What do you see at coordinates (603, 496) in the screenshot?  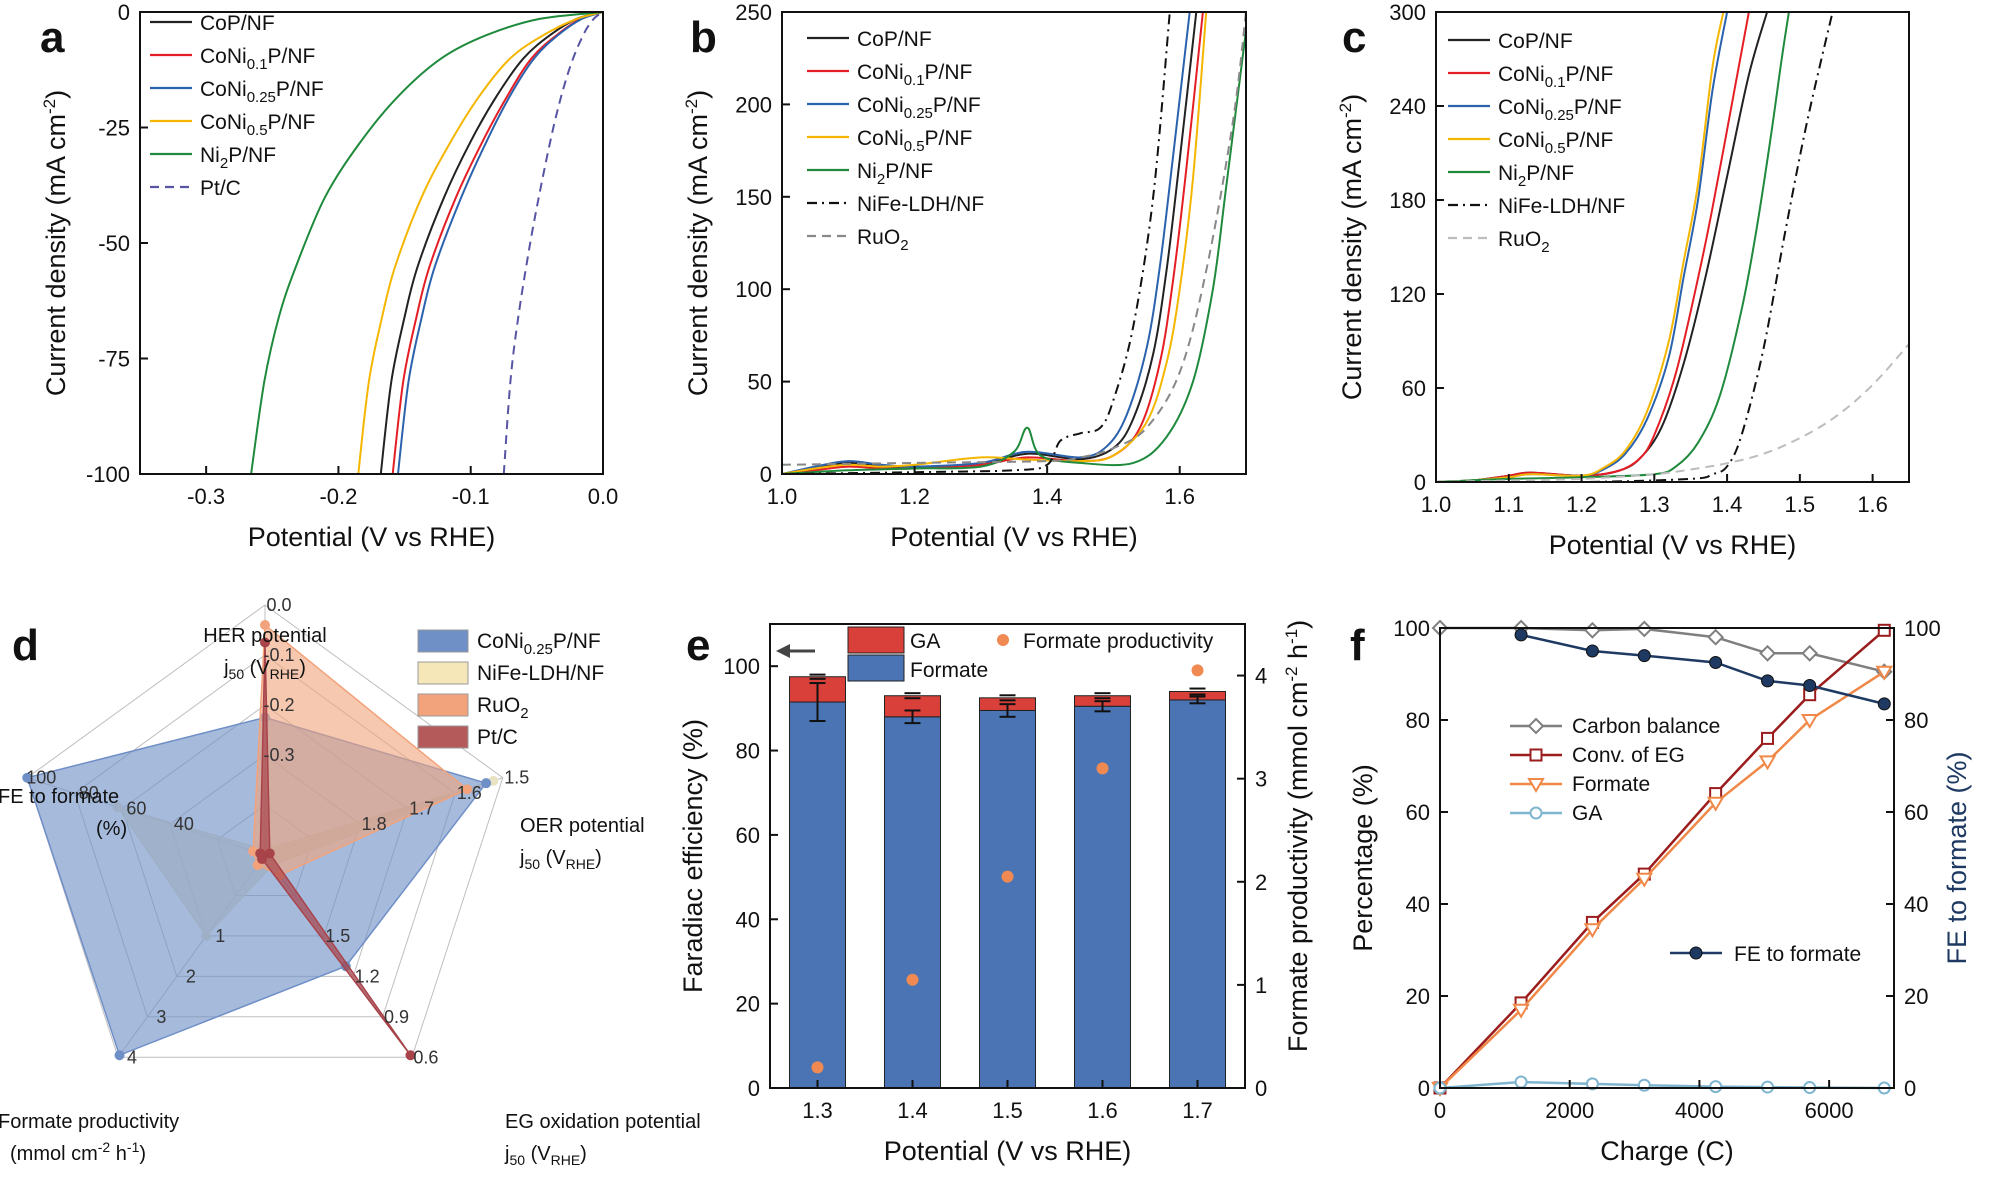 I see `x-tick-label: 0.0` at bounding box center [603, 496].